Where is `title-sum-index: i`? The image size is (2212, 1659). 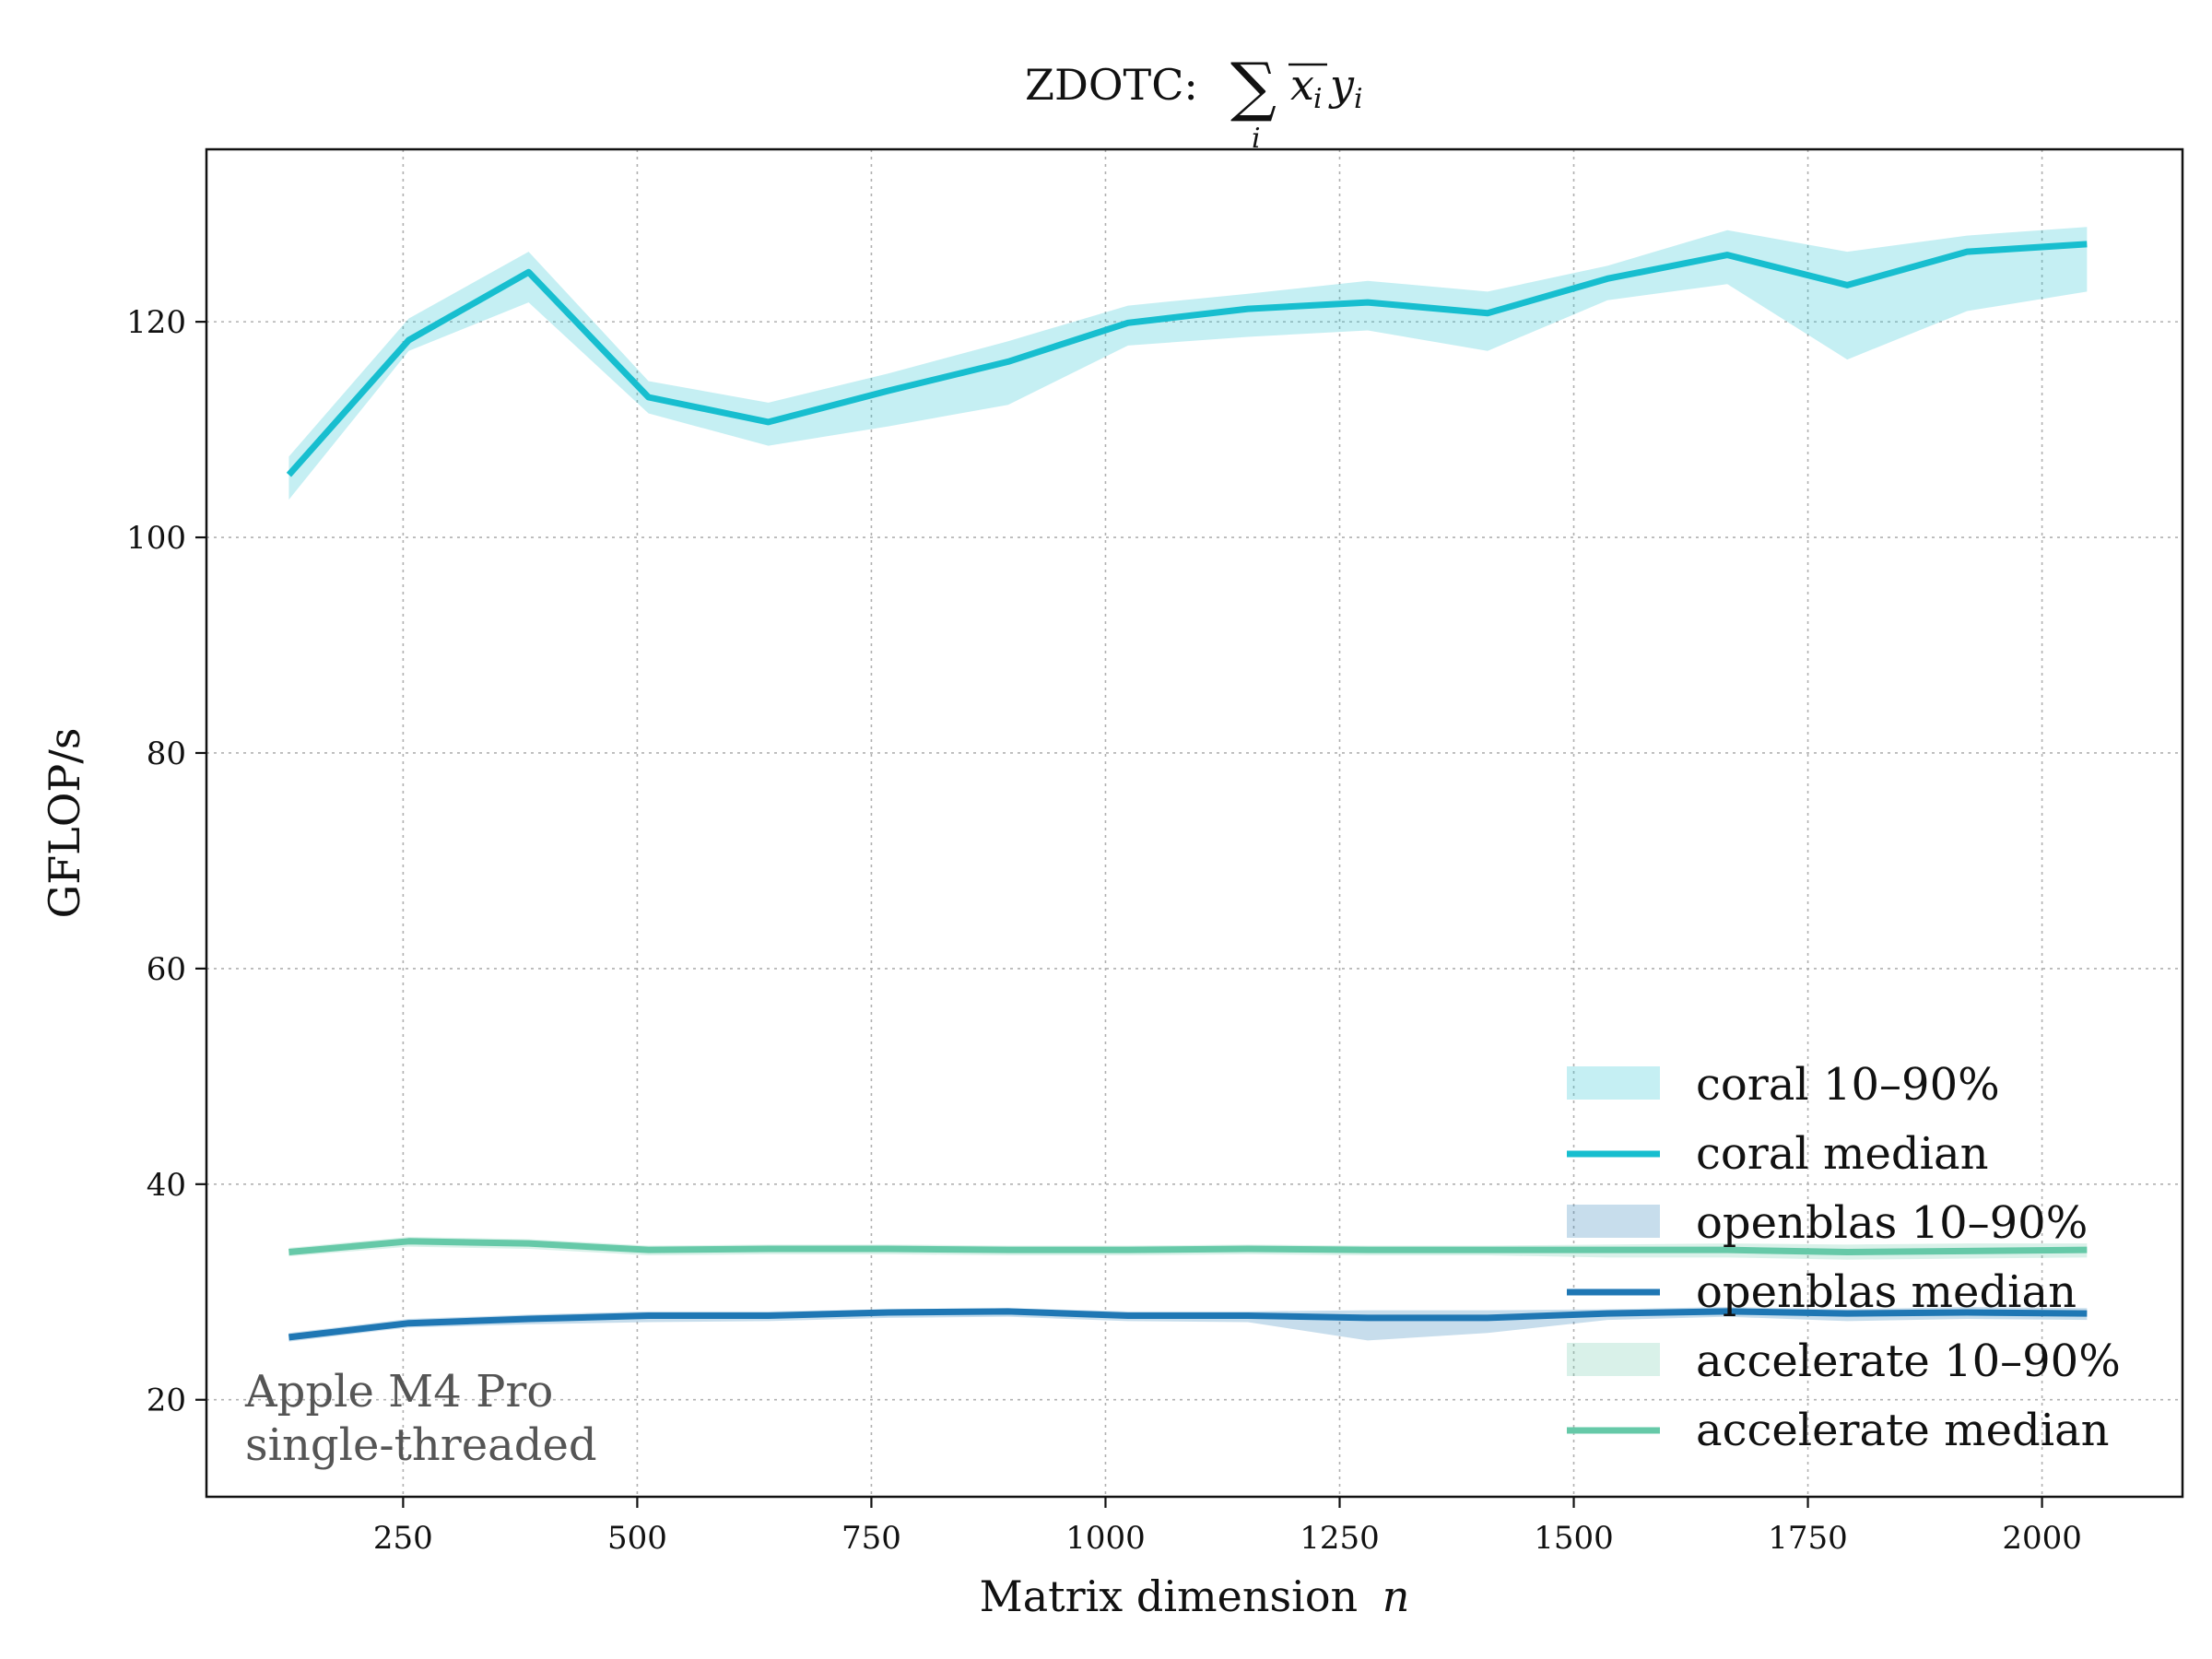
title-sum-index: i is located at coordinates (1256, 139).